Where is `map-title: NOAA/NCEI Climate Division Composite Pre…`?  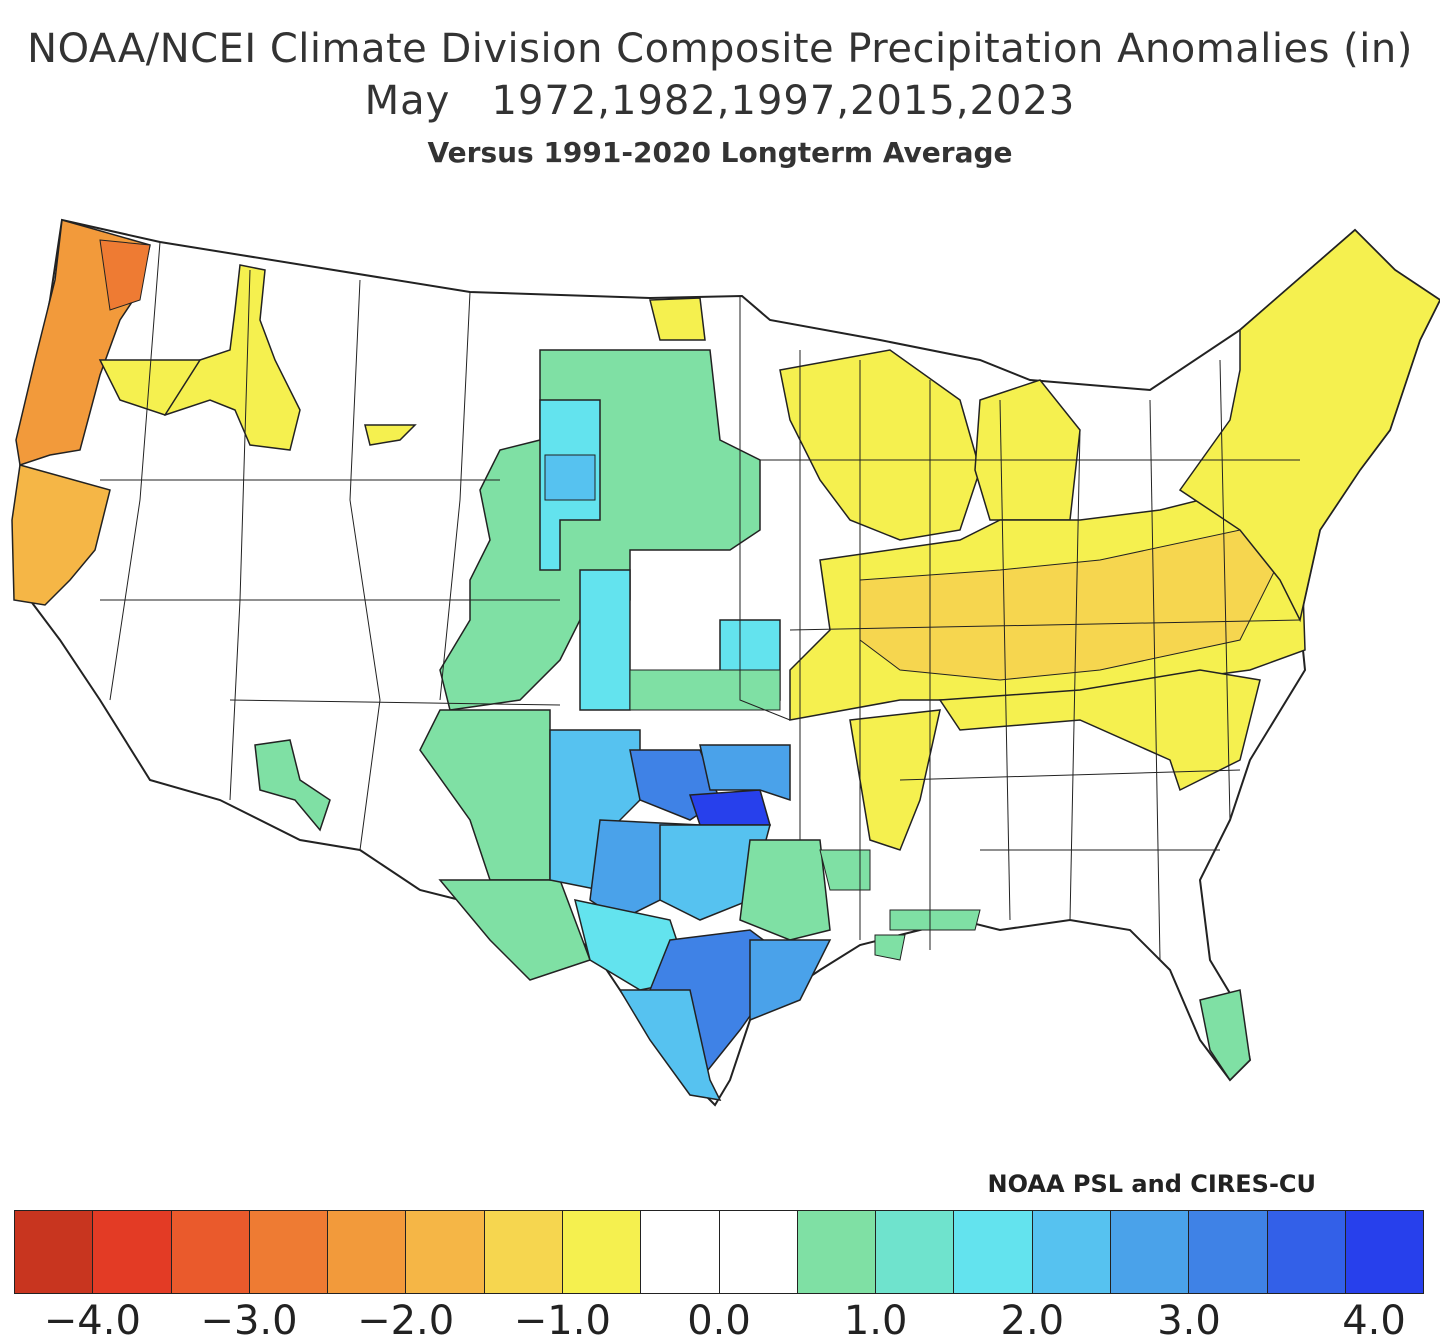
map-title: NOAA/NCEI Climate Division Composite Pre… is located at coordinates (720, 49).